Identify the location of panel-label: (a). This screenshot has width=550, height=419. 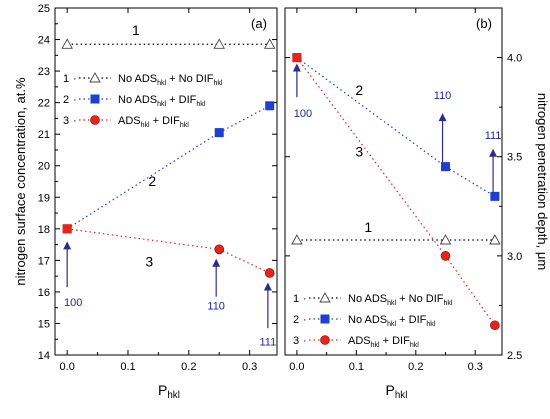
(259, 23).